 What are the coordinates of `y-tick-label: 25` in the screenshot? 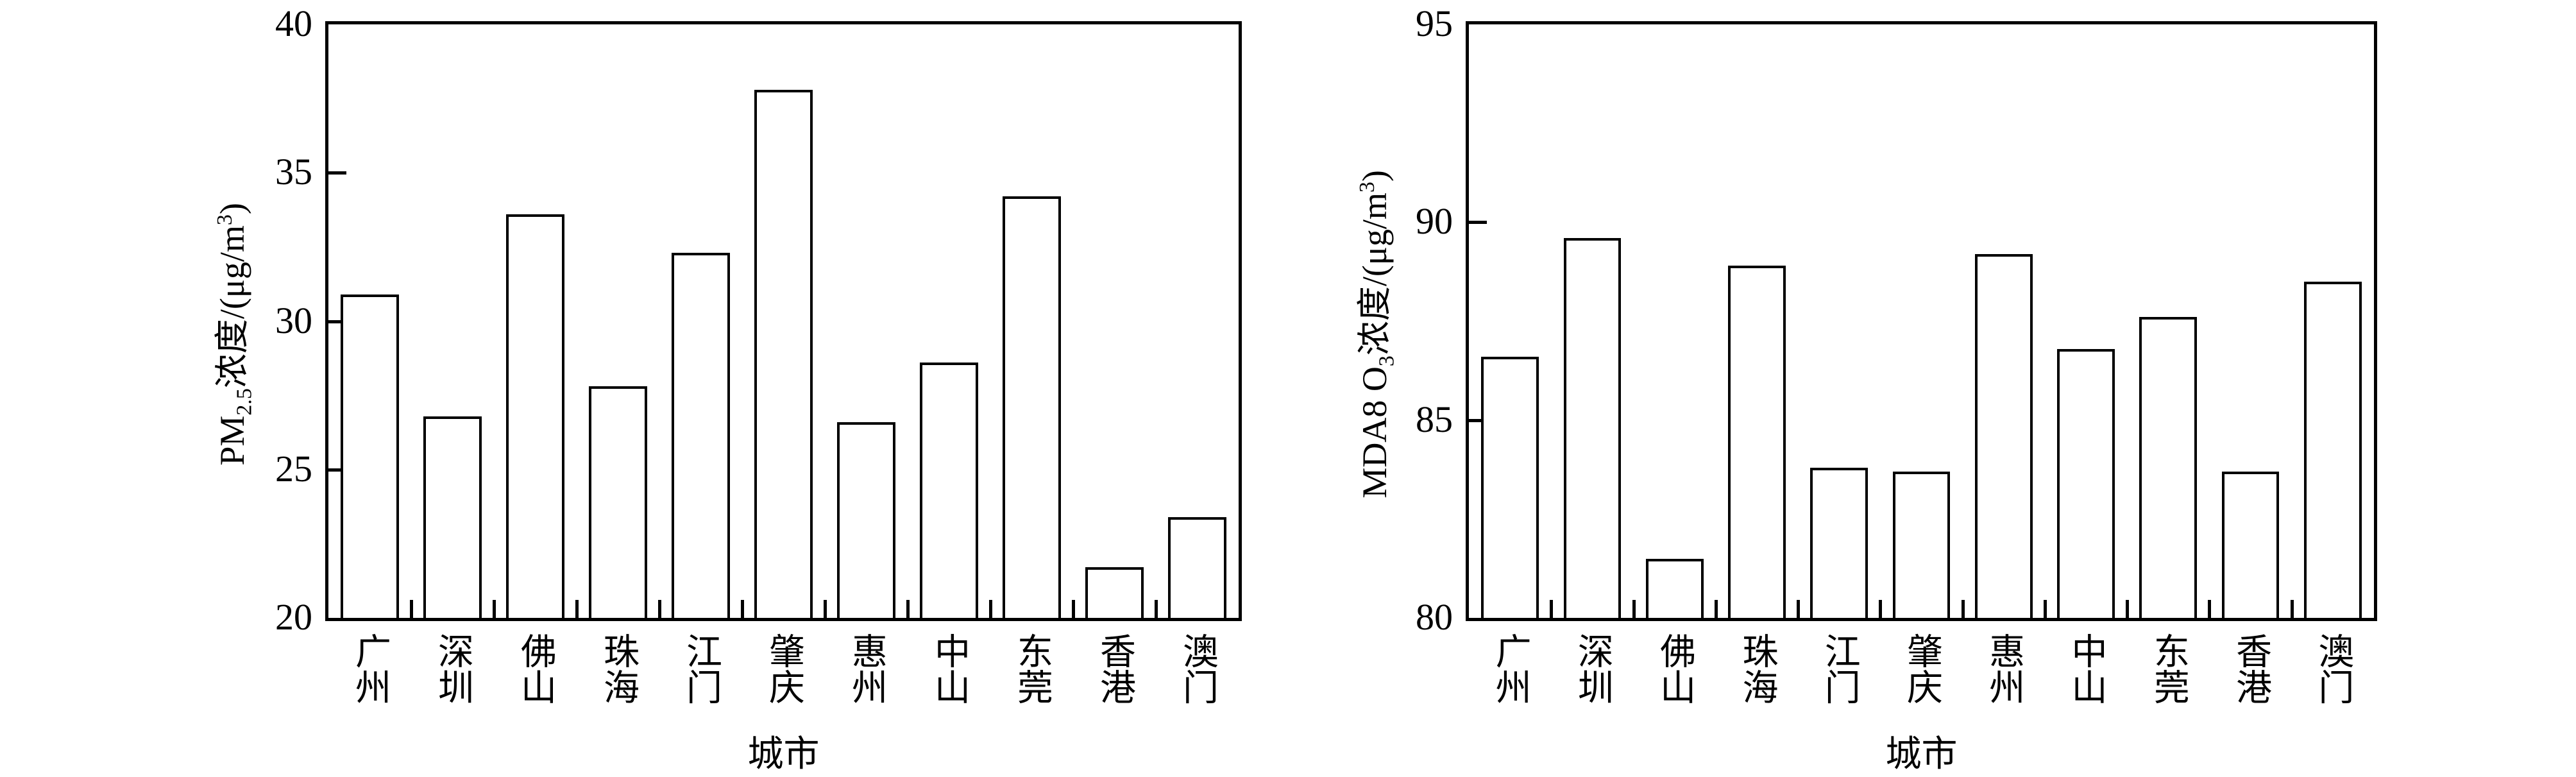 It's located at (293, 468).